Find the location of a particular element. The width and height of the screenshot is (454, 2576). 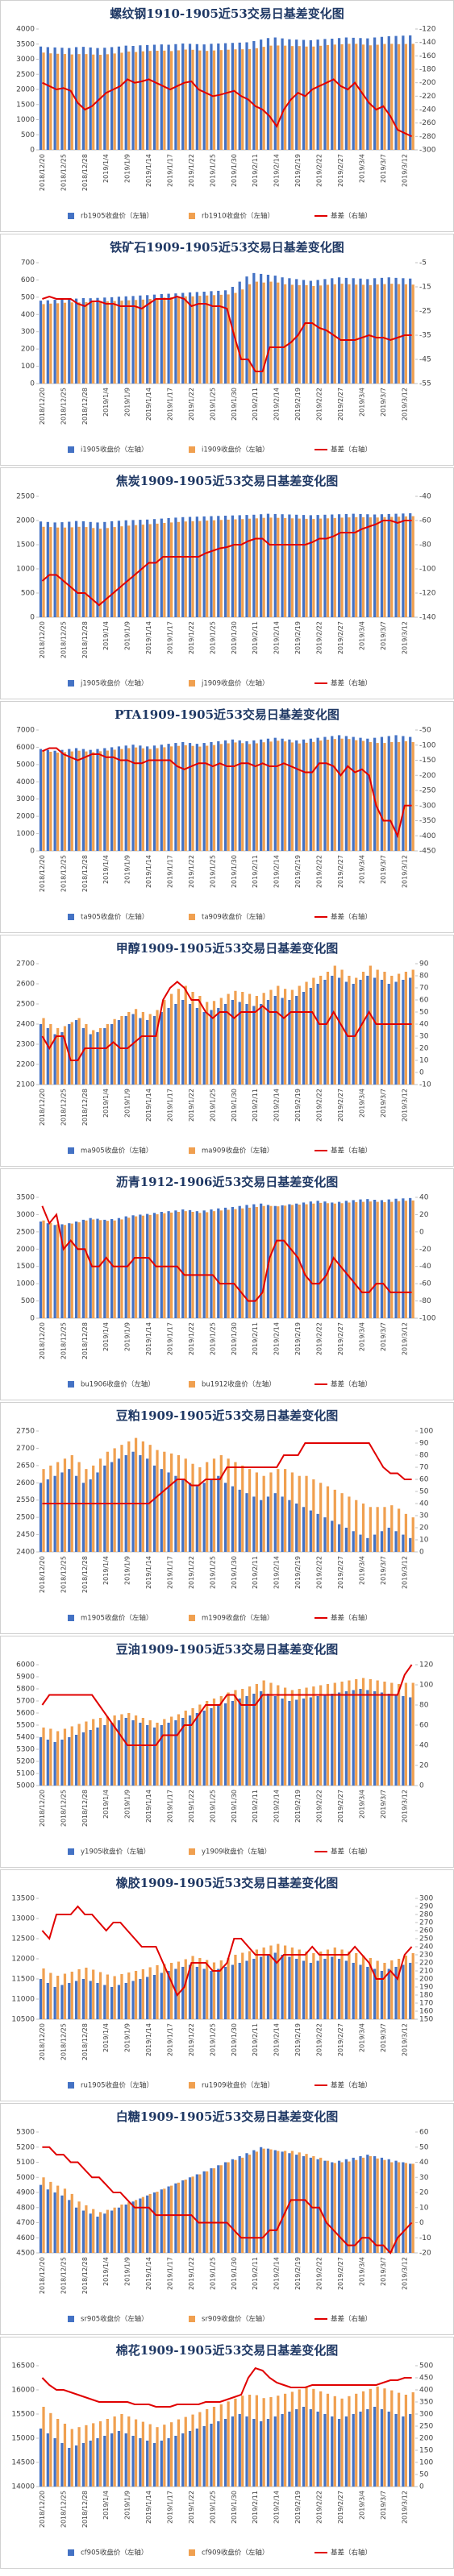

y-tick-label: 4000 is located at coordinates (25, 30).